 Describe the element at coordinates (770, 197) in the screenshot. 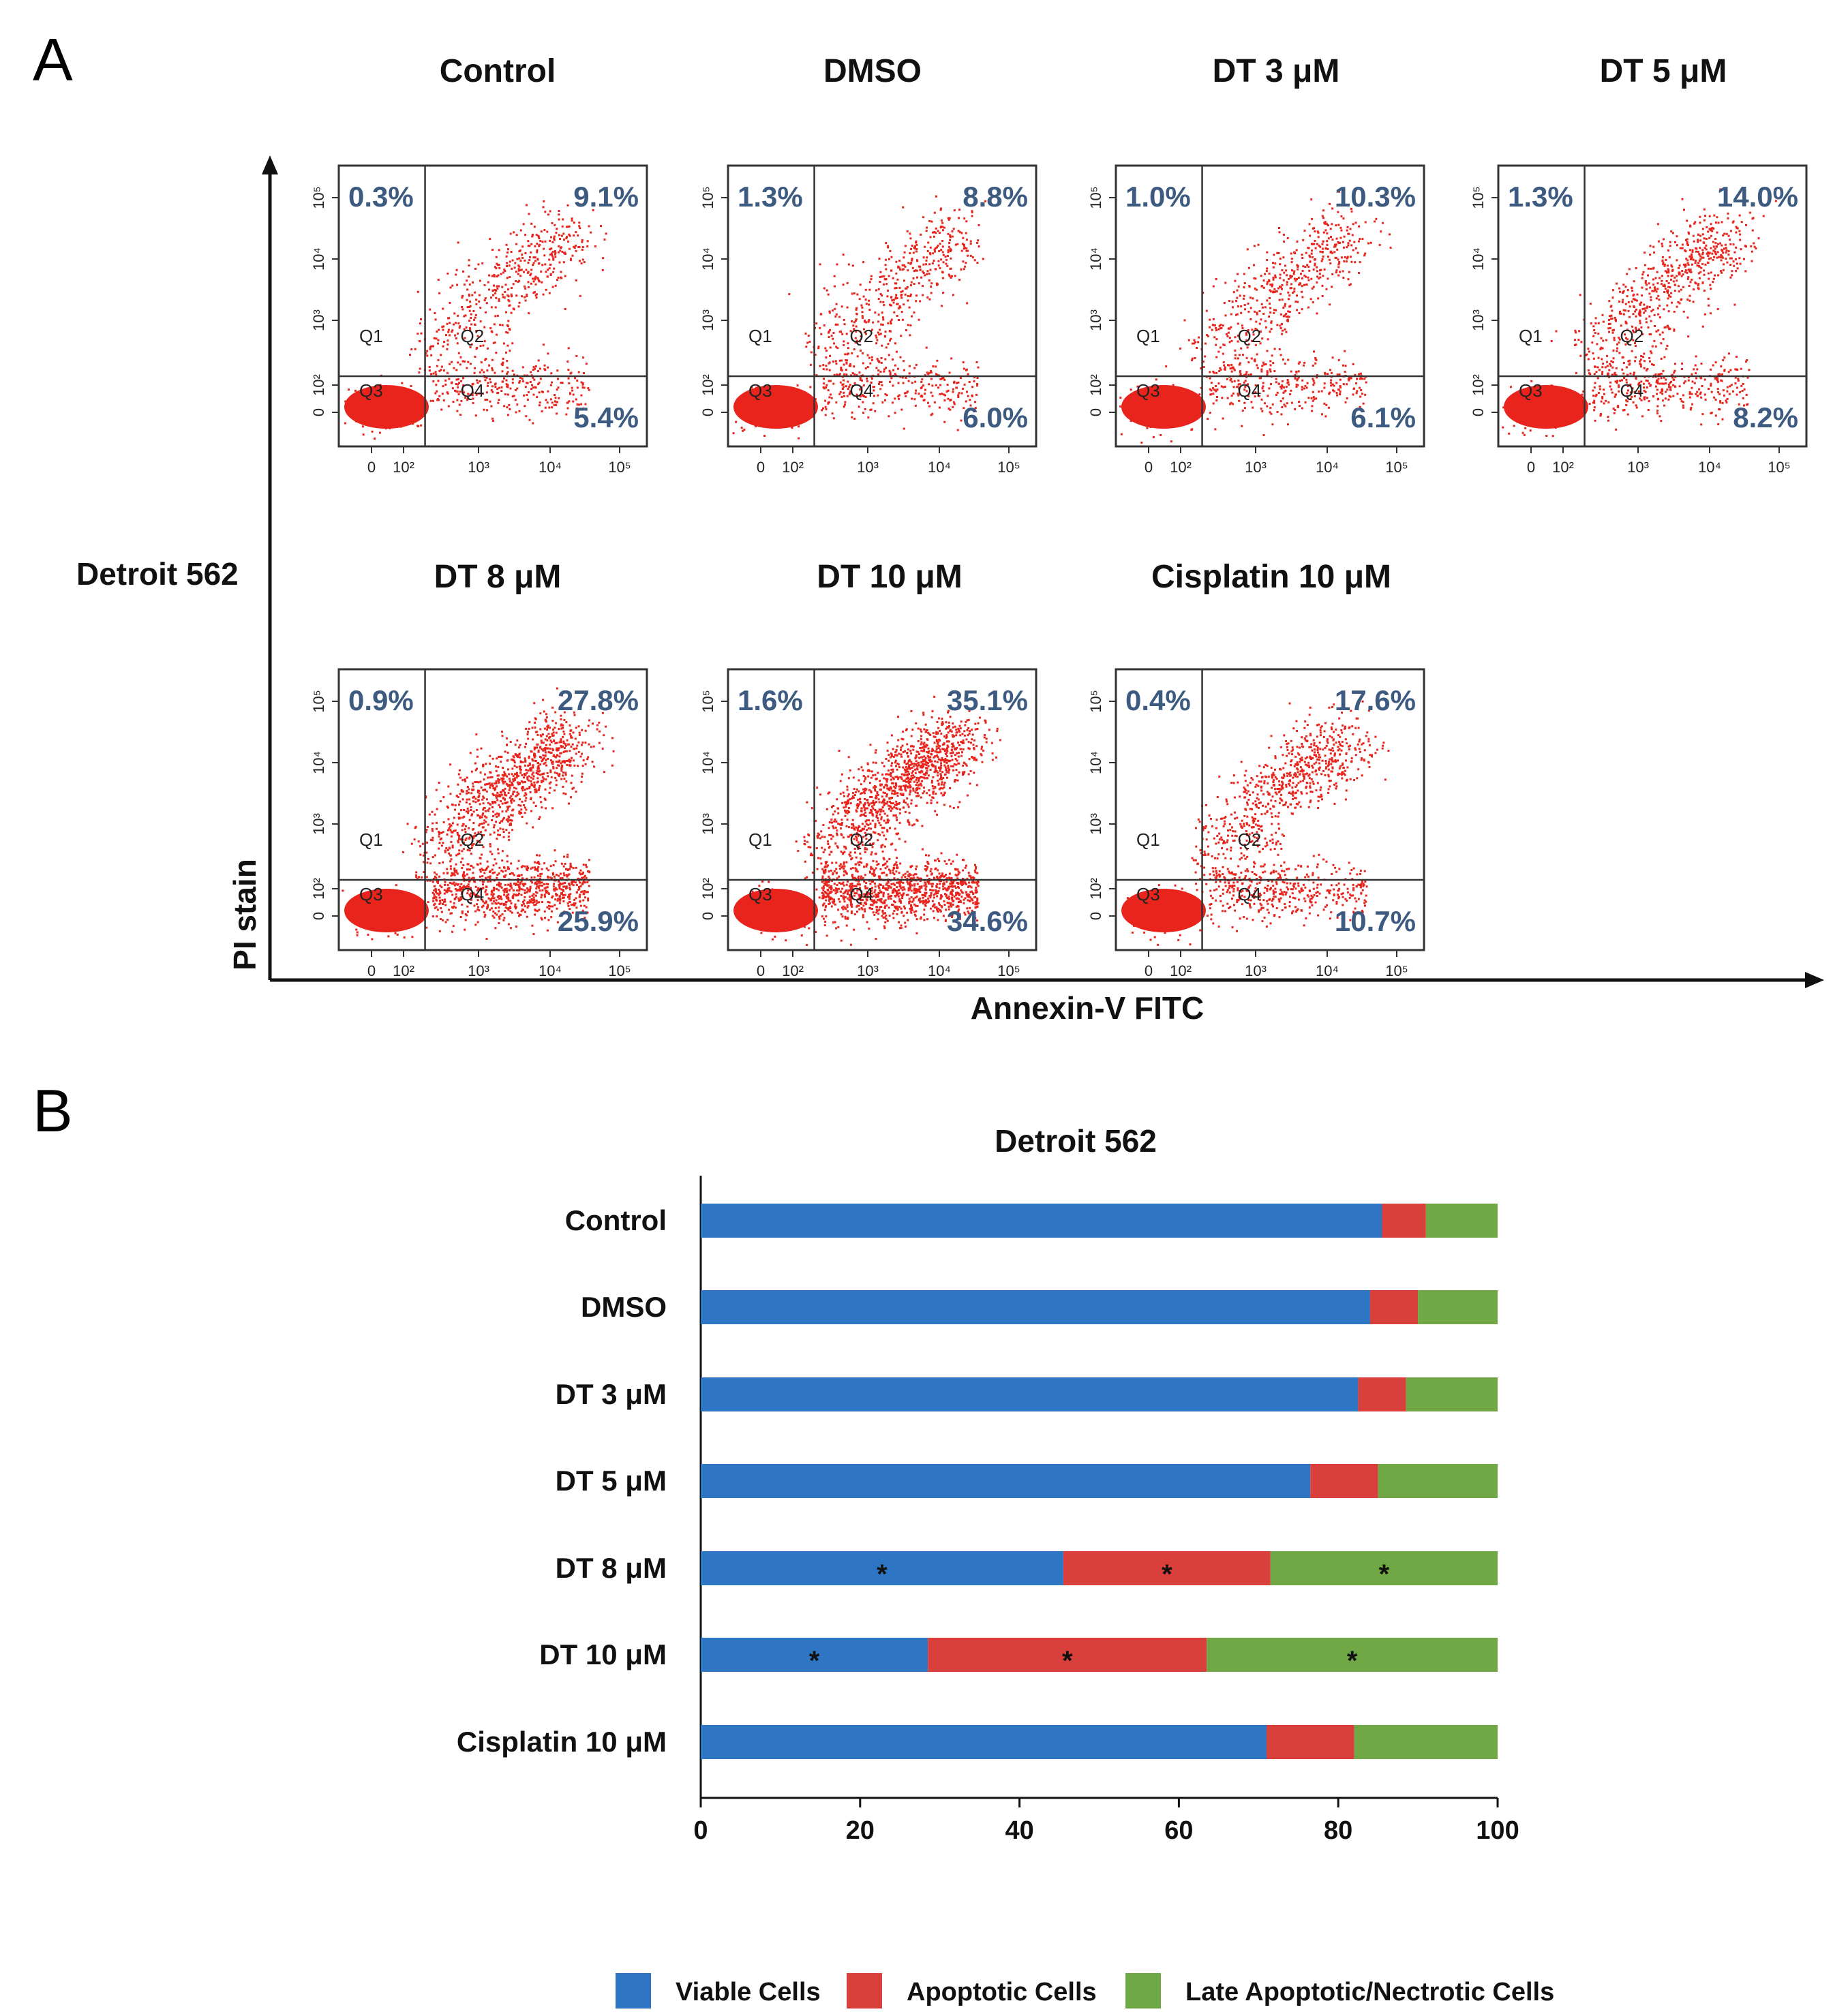

I see `q1-percent: 1.3%` at that location.